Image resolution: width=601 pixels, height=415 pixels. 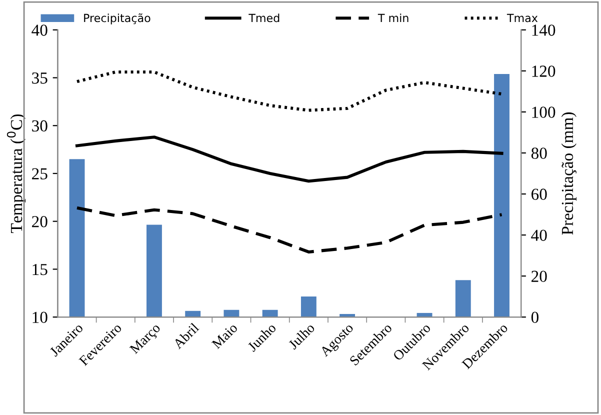 I want to click on y-tick-label: 30, so click(x=40, y=126).